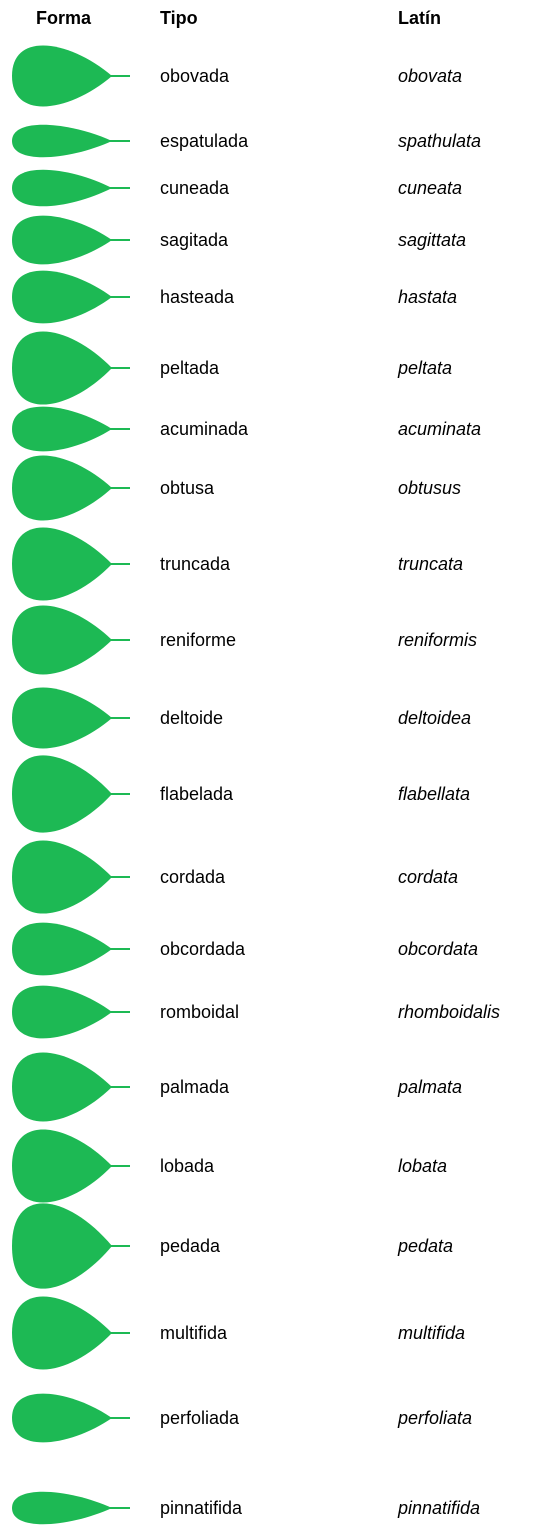 This screenshot has height=1536, width=541. I want to click on tipo-cell: pinnatifida, so click(201, 1508).